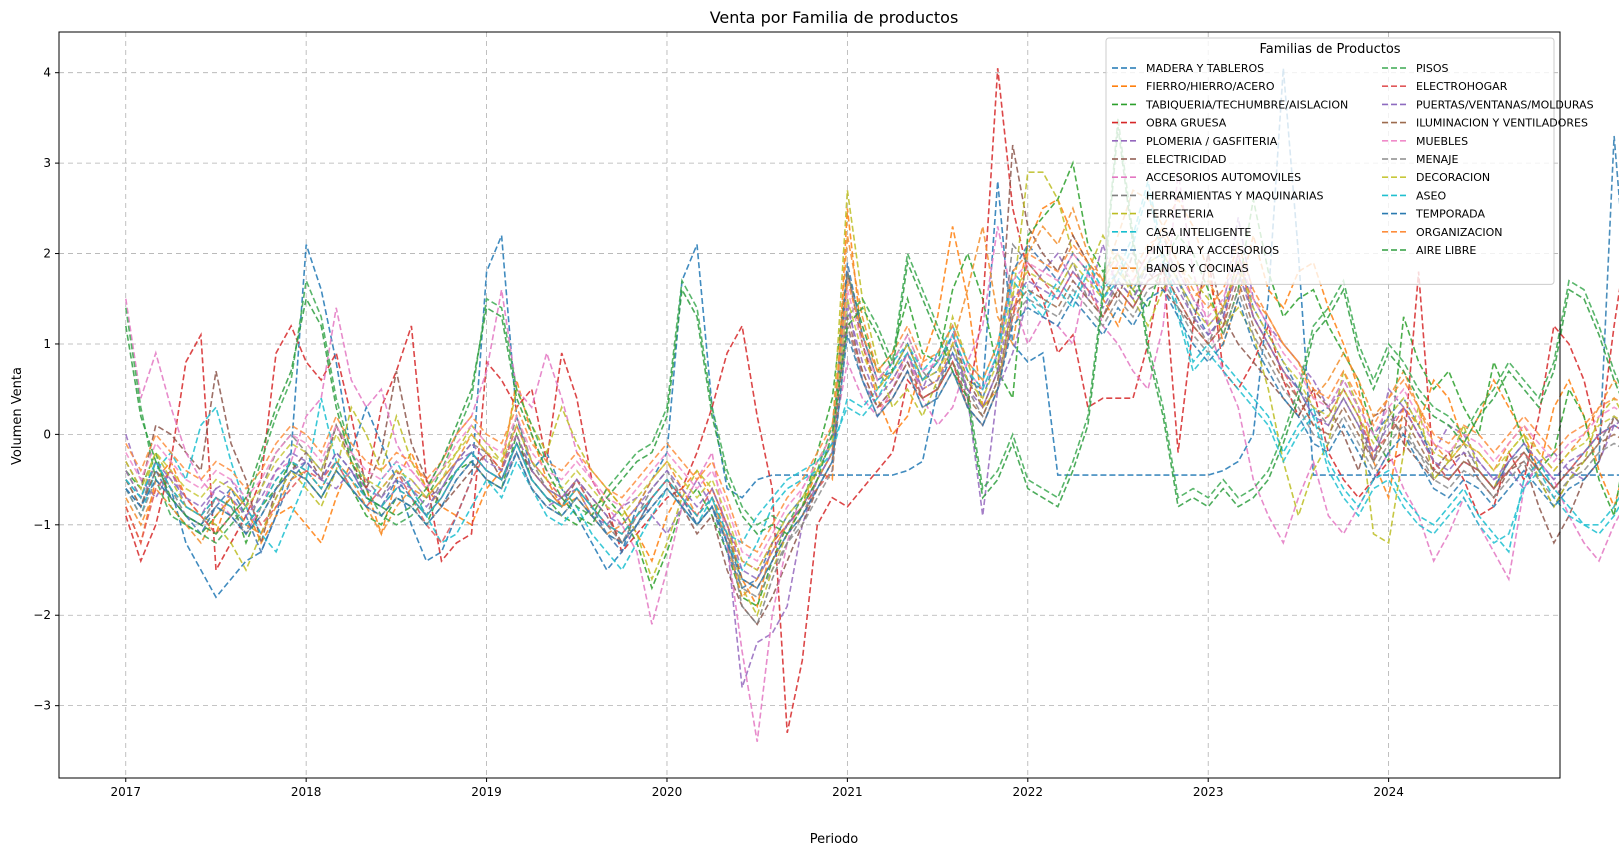 The image size is (1619, 859). I want to click on legend-label: HERRAMIENTAS Y MAQUINARIAS, so click(1235, 195).